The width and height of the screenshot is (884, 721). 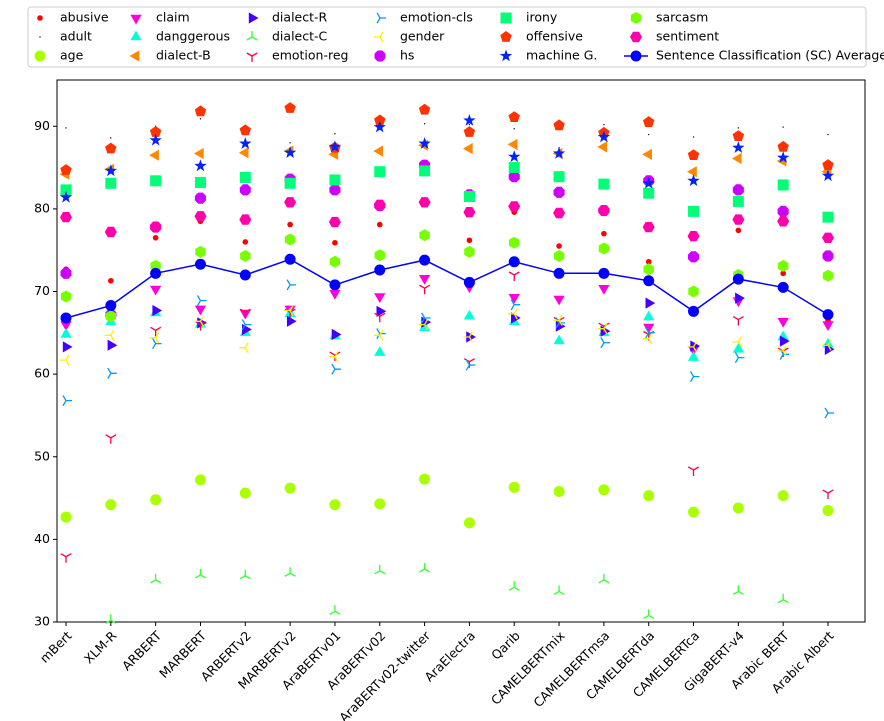 I want to click on legend-label: dialect-C, so click(x=300, y=36).